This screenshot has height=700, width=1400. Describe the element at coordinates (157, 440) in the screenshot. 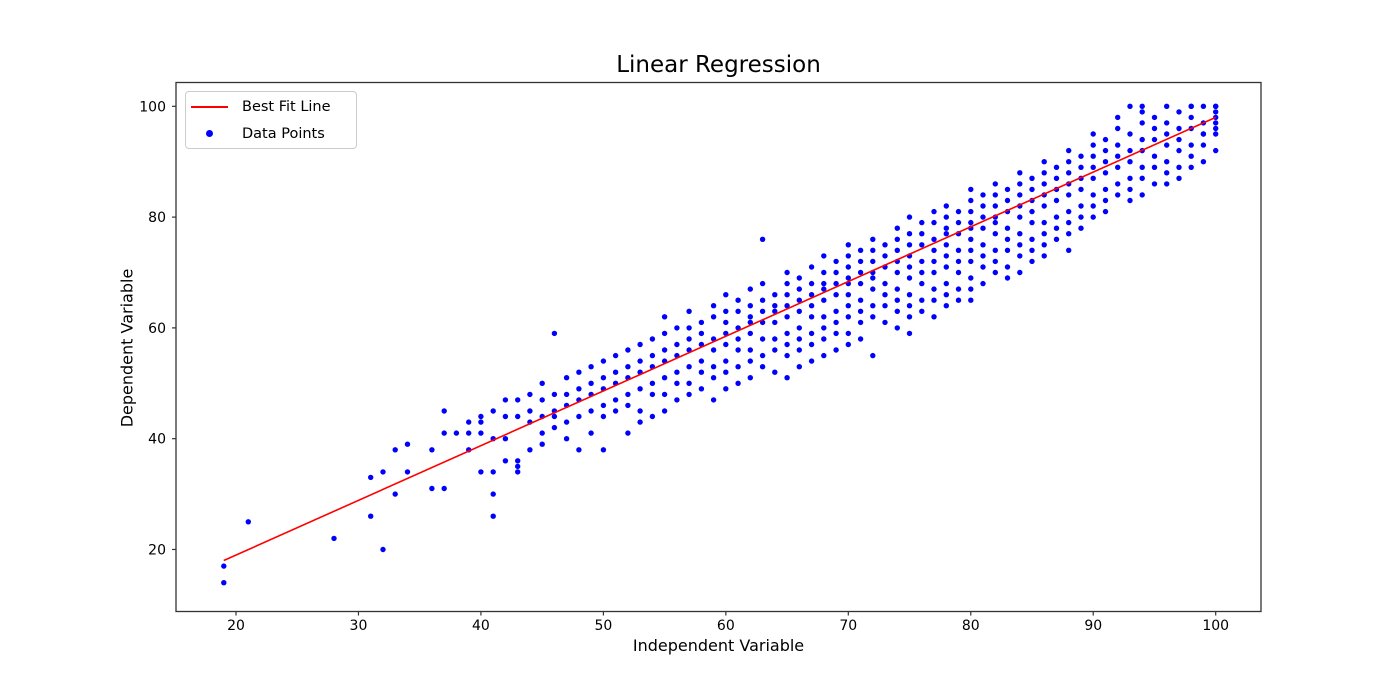

I see `y-tick-label: 40` at that location.